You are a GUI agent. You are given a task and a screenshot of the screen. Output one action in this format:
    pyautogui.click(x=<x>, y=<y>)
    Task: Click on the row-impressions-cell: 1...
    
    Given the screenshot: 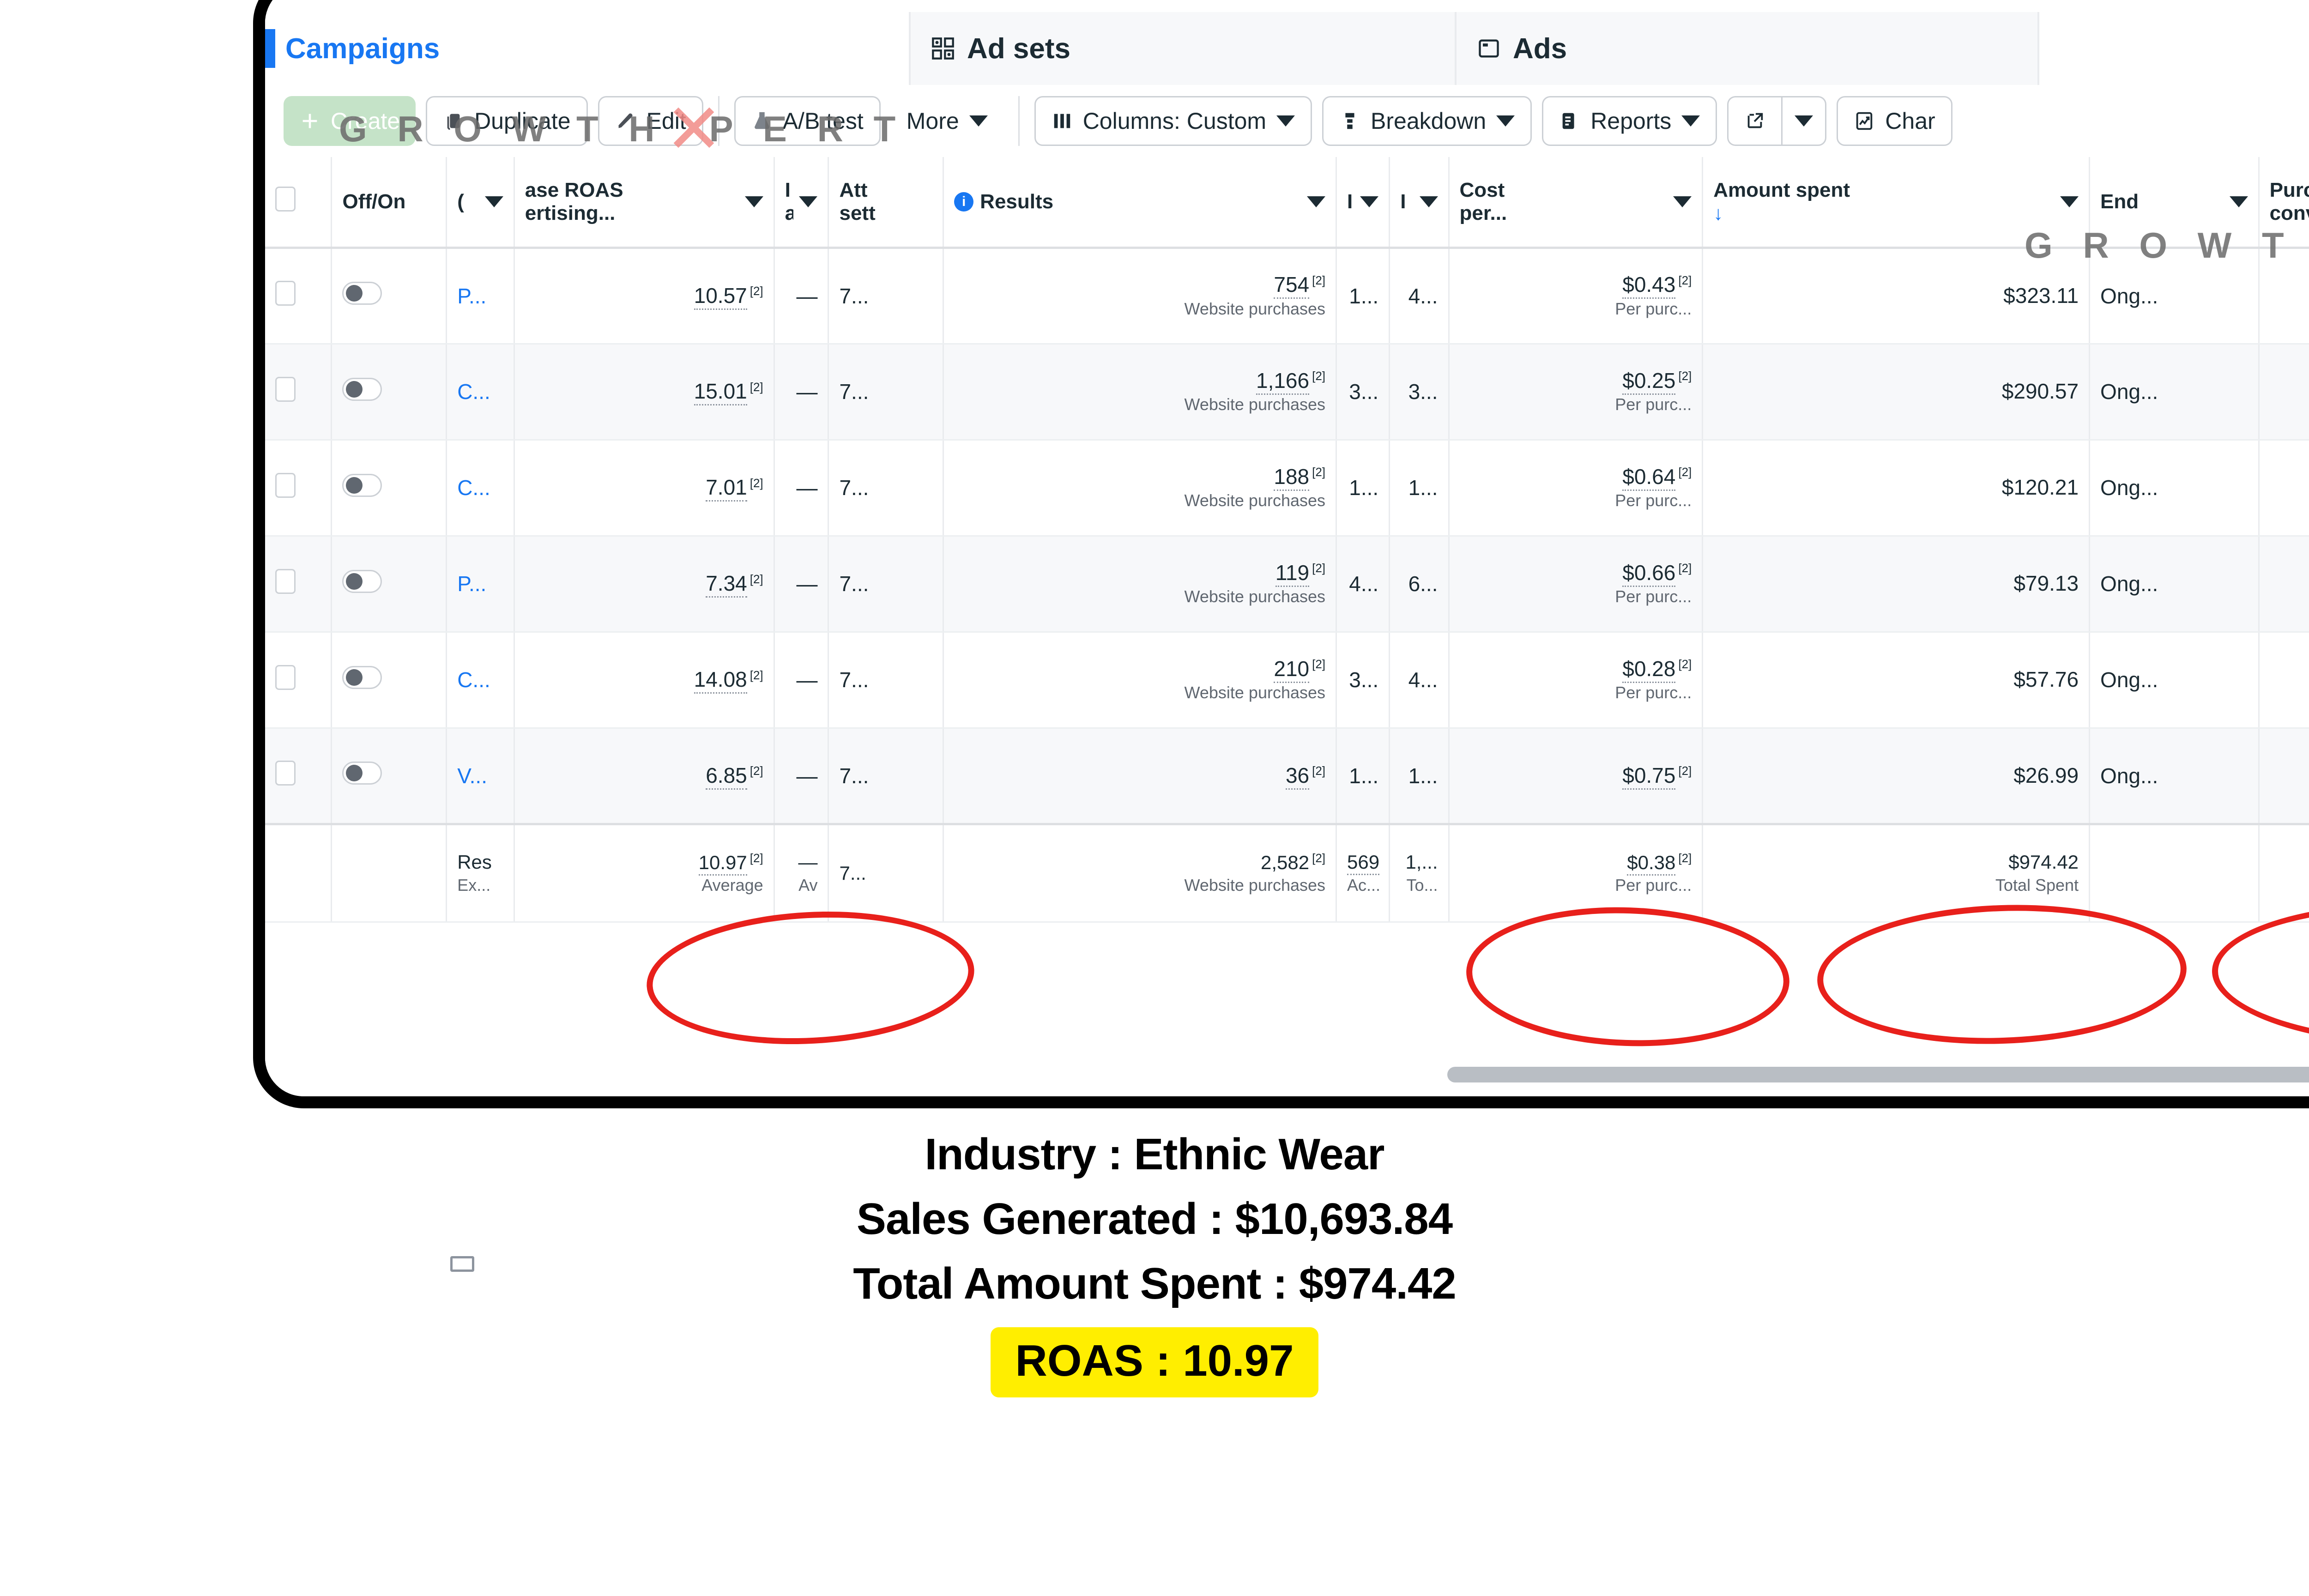 What is the action you would take?
    pyautogui.click(x=1419, y=488)
    